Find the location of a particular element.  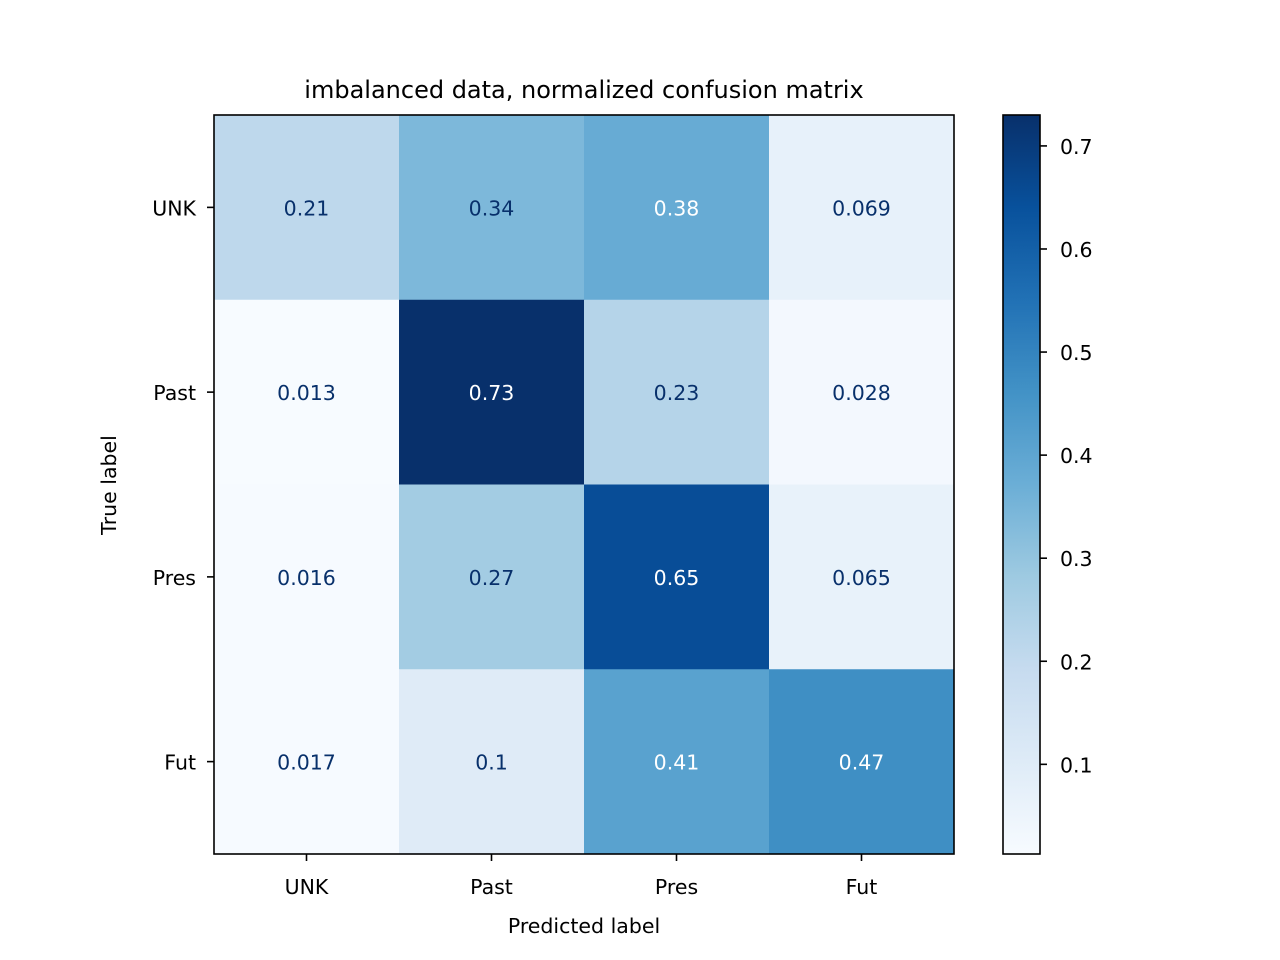

cell-value-label: 0.017 is located at coordinates (306, 763).